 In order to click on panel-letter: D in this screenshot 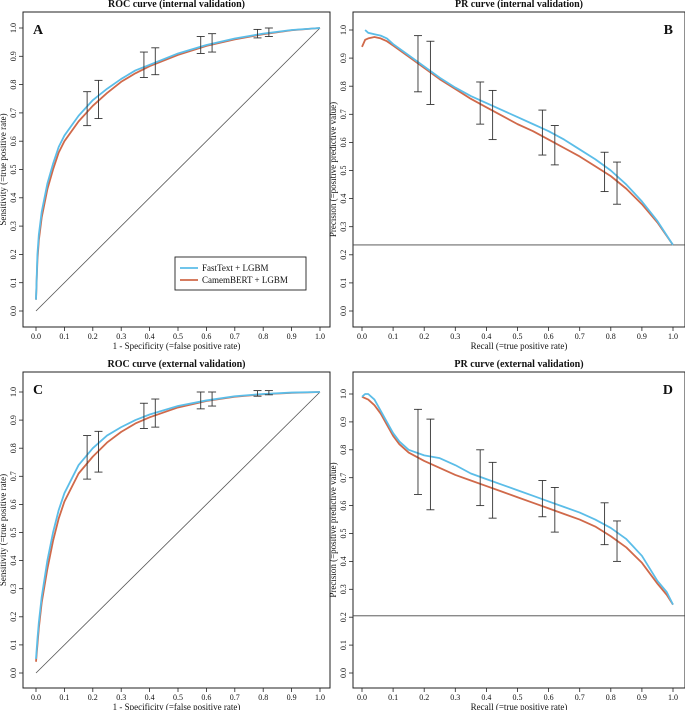, I will do `click(668, 390)`.